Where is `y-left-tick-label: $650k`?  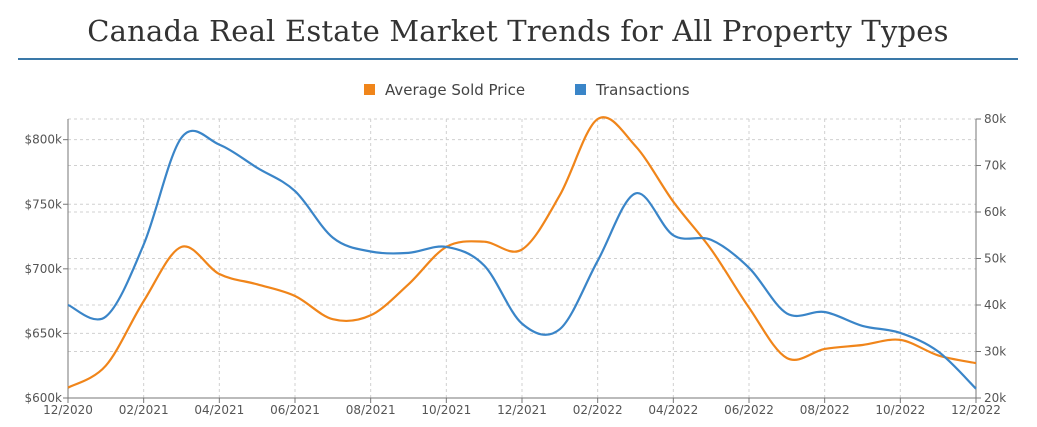 y-left-tick-label: $650k is located at coordinates (44, 333).